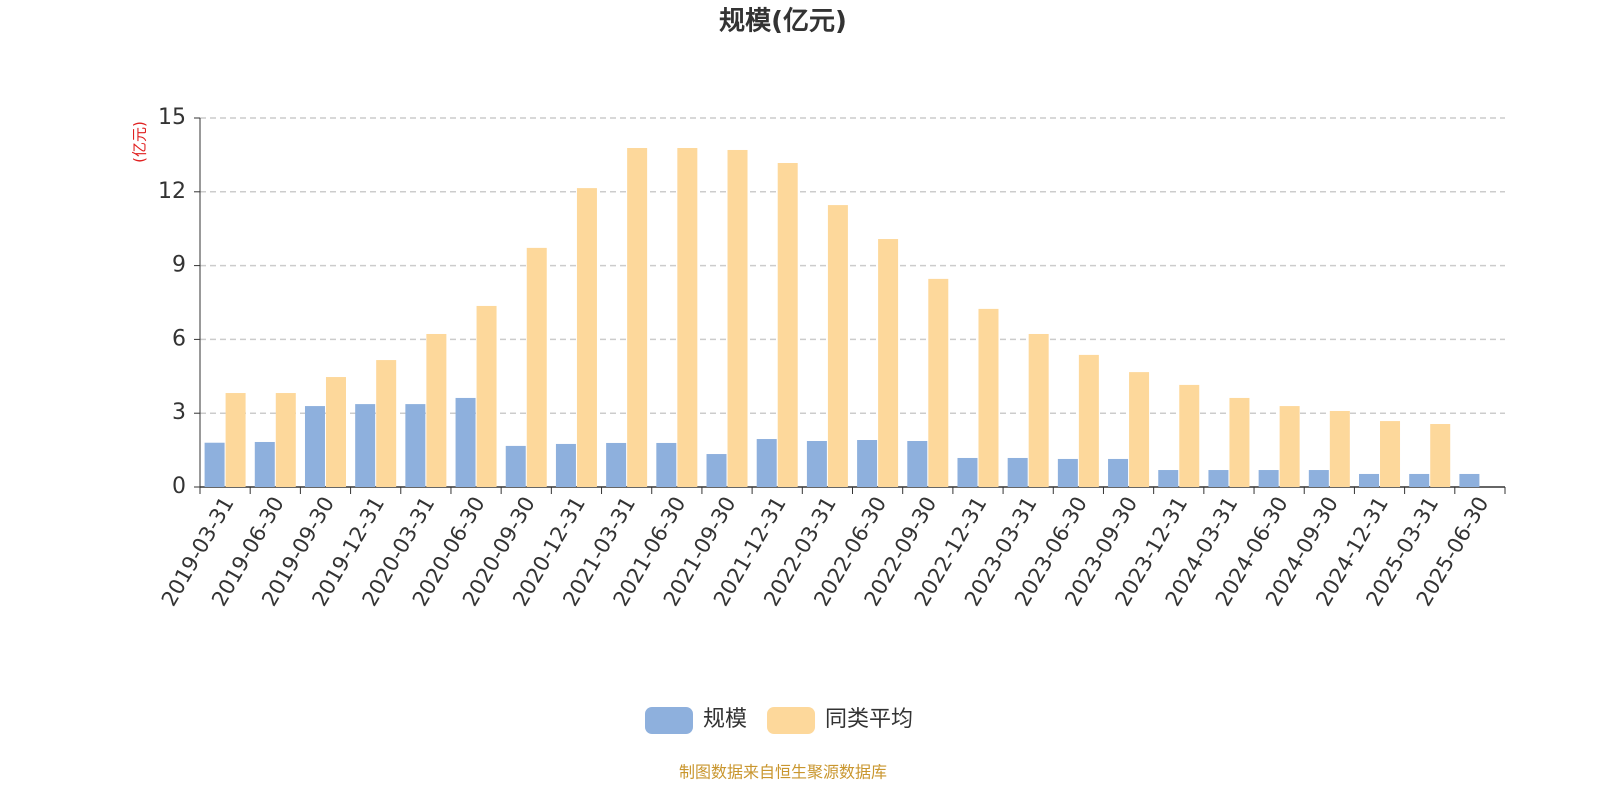 The width and height of the screenshot is (1600, 800). Describe the element at coordinates (783, 772) in the screenshot. I see `source-note: 制图数据来自恒生聚源数据库` at that location.